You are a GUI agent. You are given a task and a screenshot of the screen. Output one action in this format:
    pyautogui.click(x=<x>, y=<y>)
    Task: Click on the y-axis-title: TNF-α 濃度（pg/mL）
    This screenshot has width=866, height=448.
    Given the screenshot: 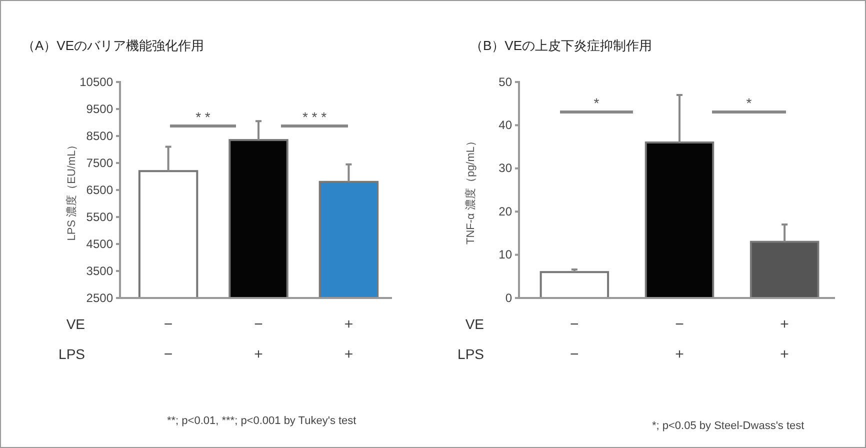 What is the action you would take?
    pyautogui.click(x=470, y=190)
    